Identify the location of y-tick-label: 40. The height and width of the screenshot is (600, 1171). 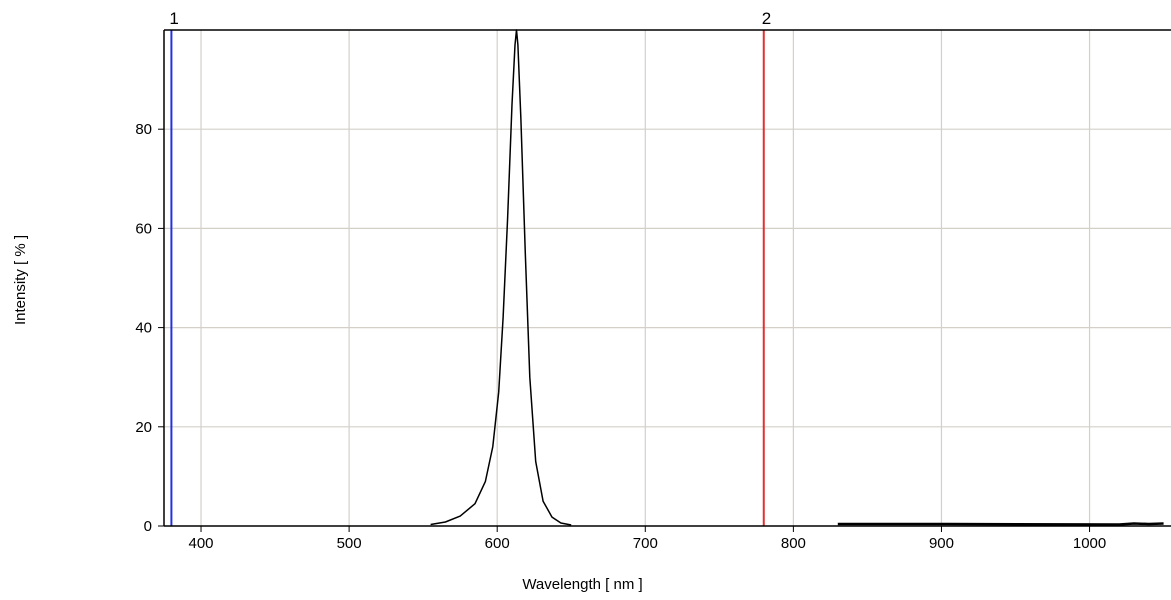
(143, 328).